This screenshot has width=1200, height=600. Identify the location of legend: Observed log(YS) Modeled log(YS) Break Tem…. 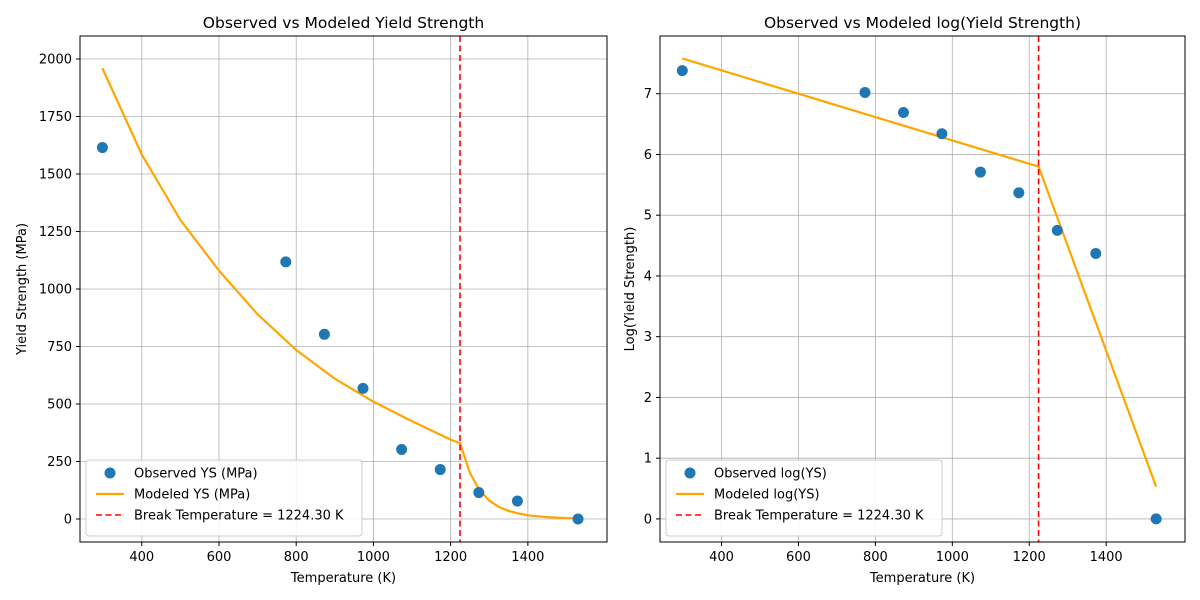
(804, 498).